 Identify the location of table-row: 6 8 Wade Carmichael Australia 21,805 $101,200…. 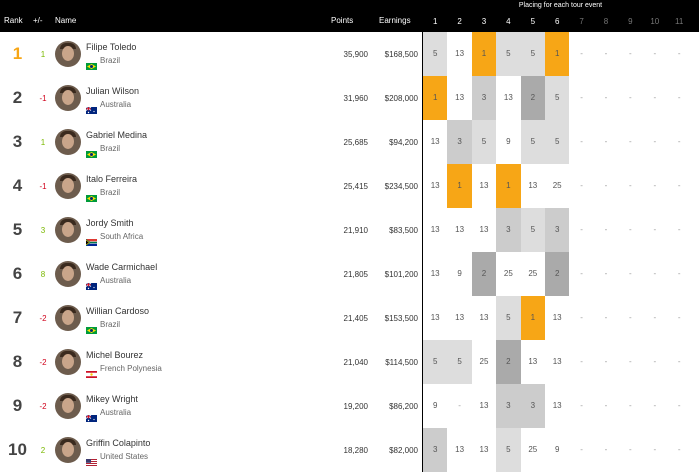
(349, 274).